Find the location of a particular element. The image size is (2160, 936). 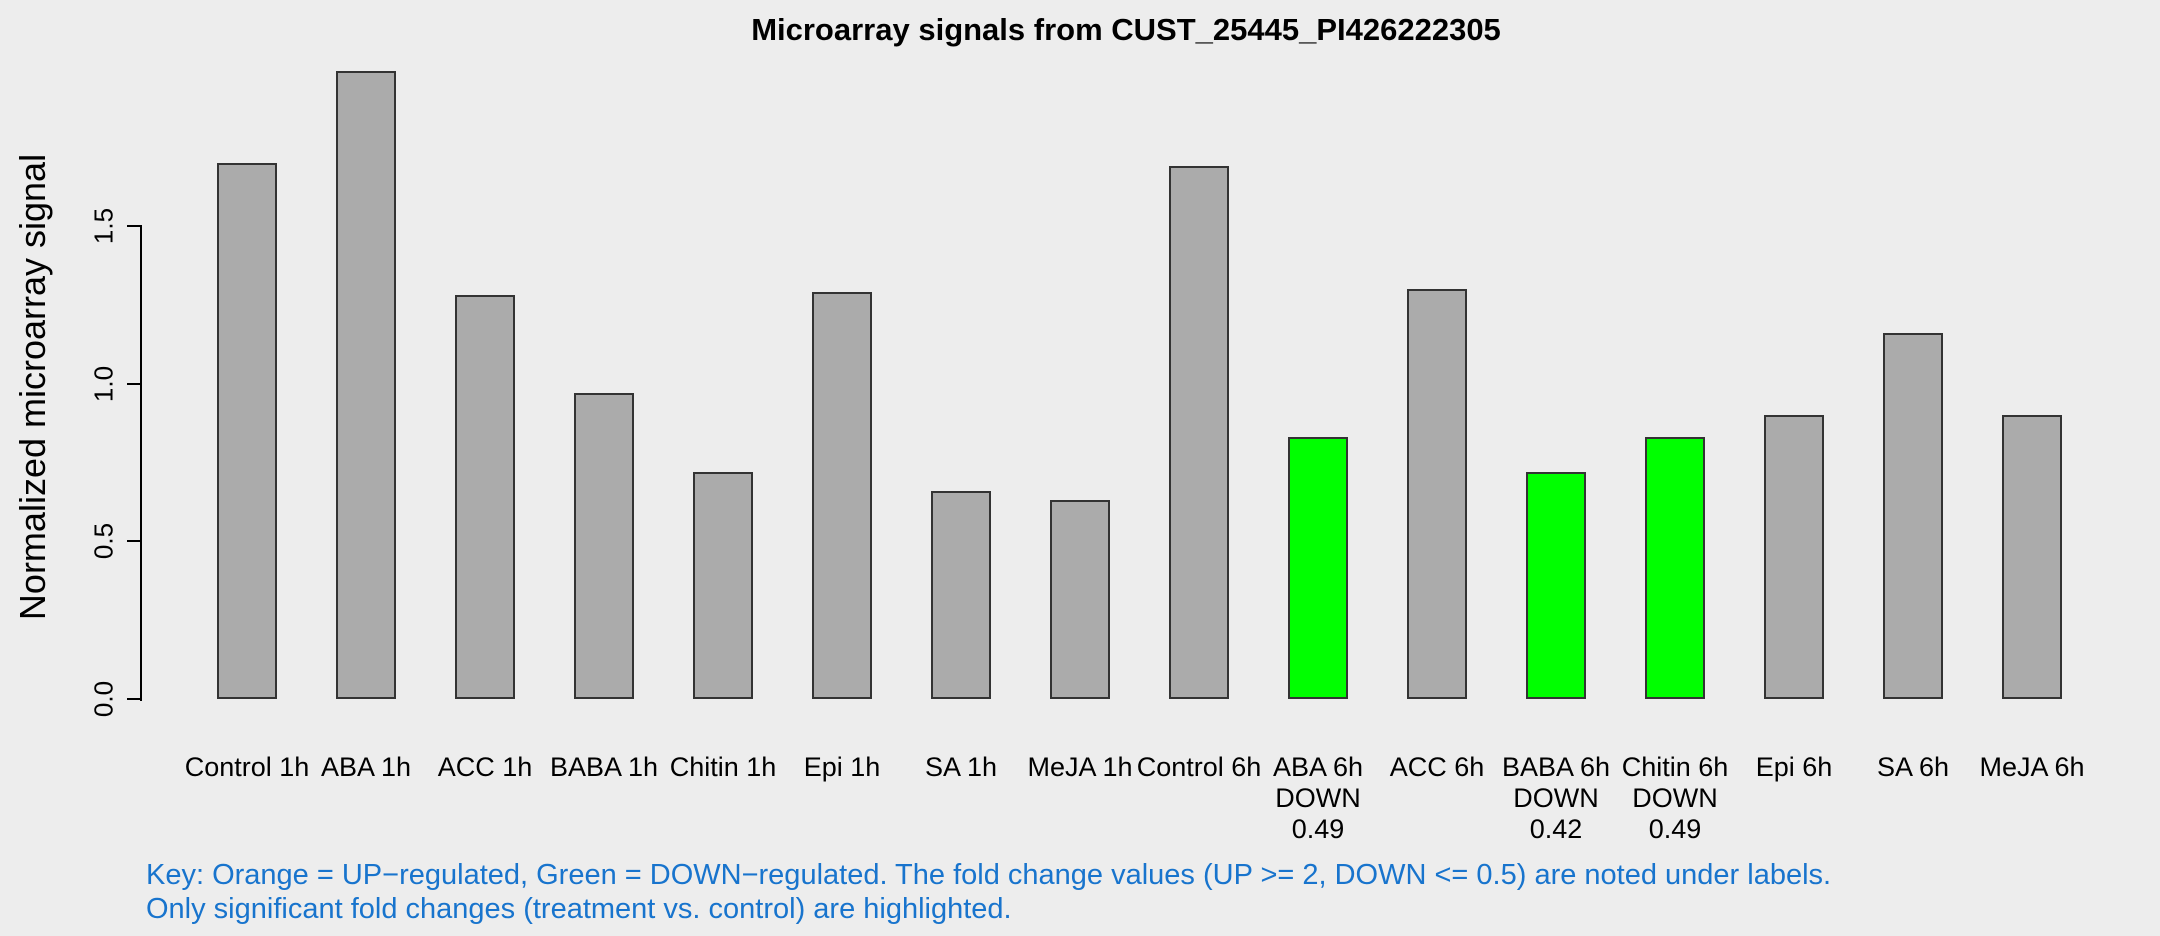

x-label-block-baba-1h: BABA 1h is located at coordinates (604, 767).